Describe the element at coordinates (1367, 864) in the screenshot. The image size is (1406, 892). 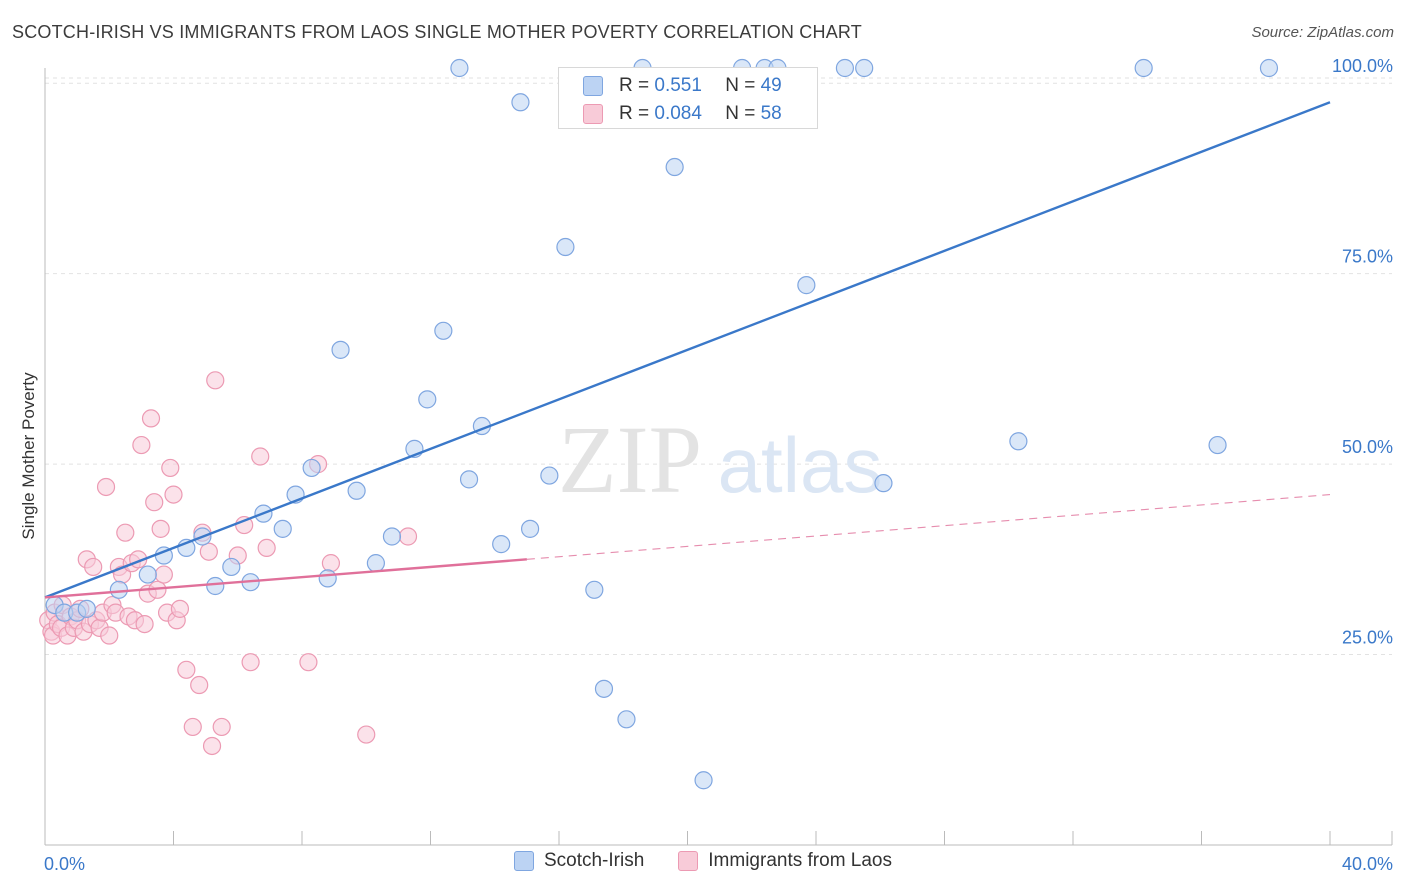
I see `x-tick-label-max: 40.0%` at that location.